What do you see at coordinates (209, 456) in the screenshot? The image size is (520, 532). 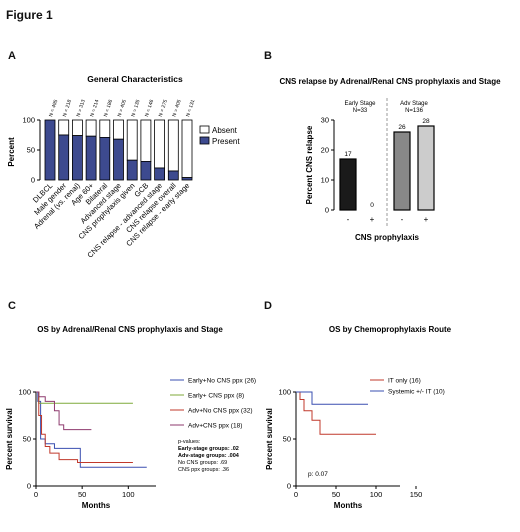 I see `pvalue-line-2: Adv-stage groups: .004` at bounding box center [209, 456].